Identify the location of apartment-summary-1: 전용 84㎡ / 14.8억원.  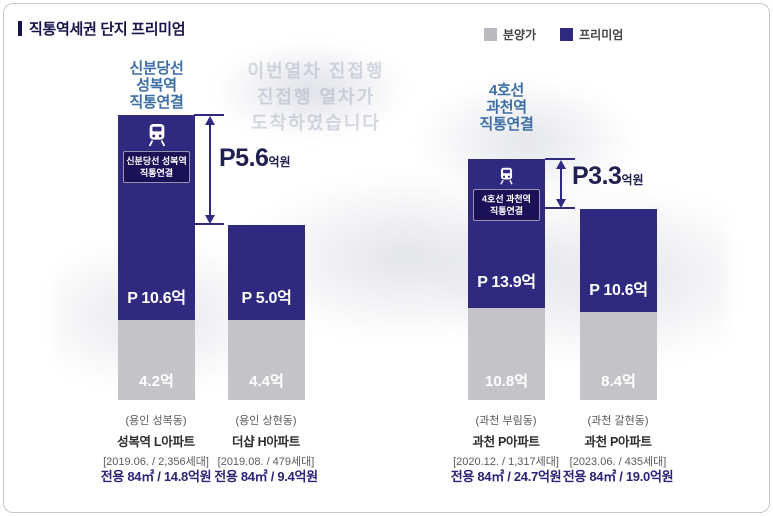
(156, 476).